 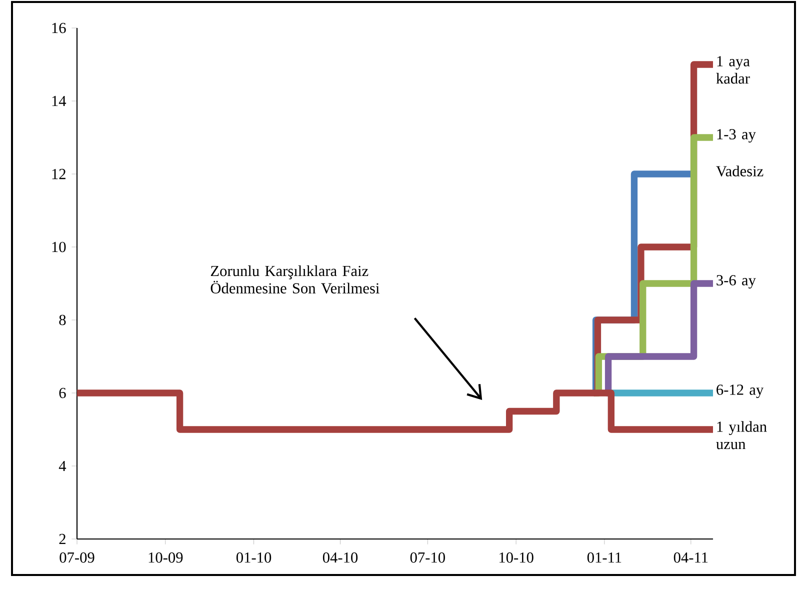 I want to click on x-tick-label: 07-09, so click(x=77, y=557).